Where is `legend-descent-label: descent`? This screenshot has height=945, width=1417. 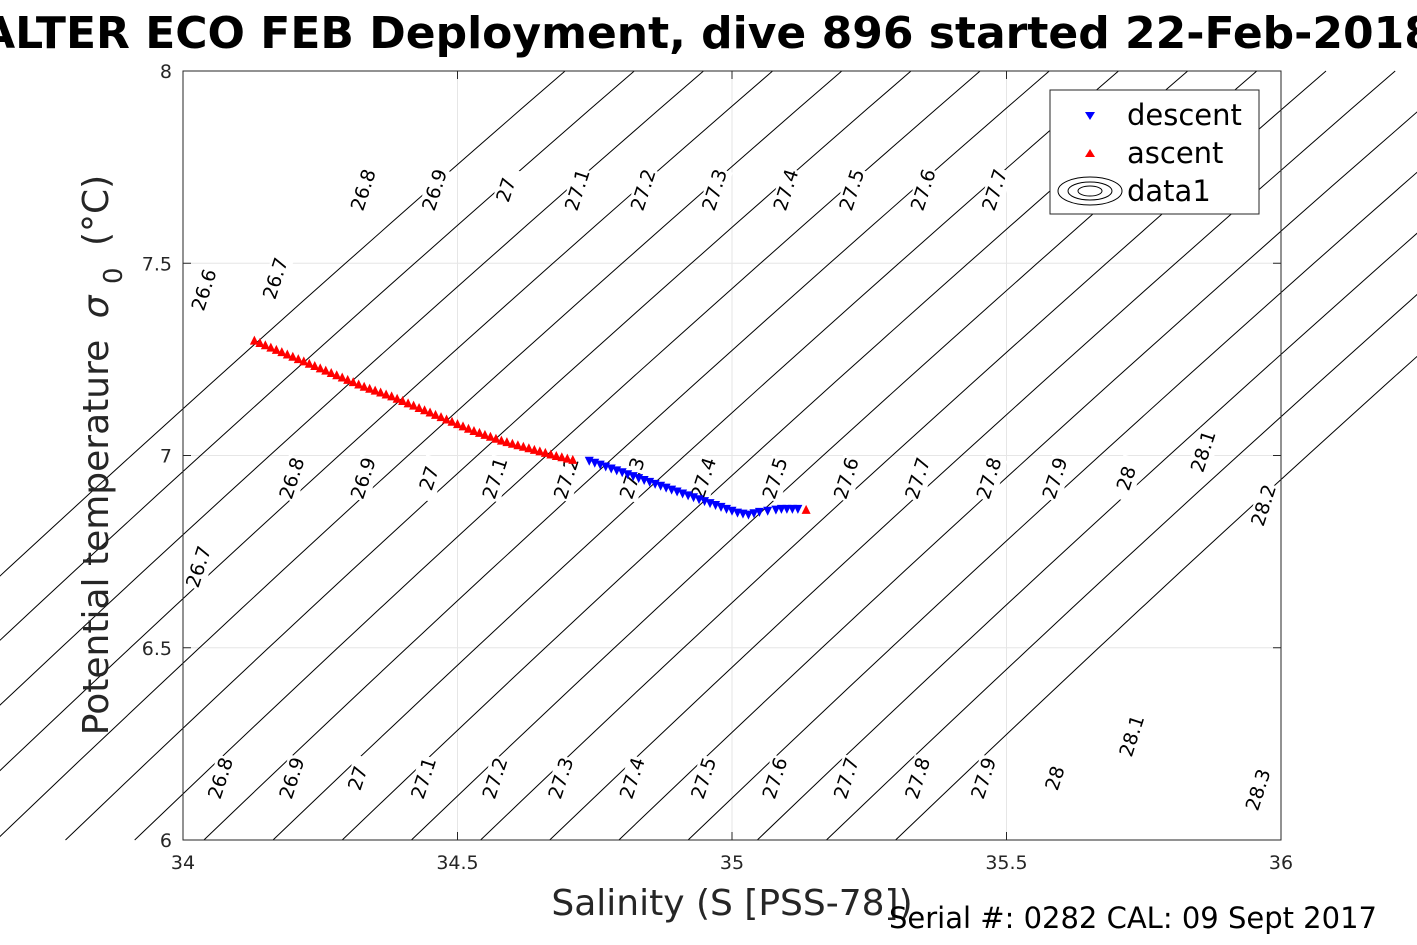 legend-descent-label: descent is located at coordinates (1184, 115).